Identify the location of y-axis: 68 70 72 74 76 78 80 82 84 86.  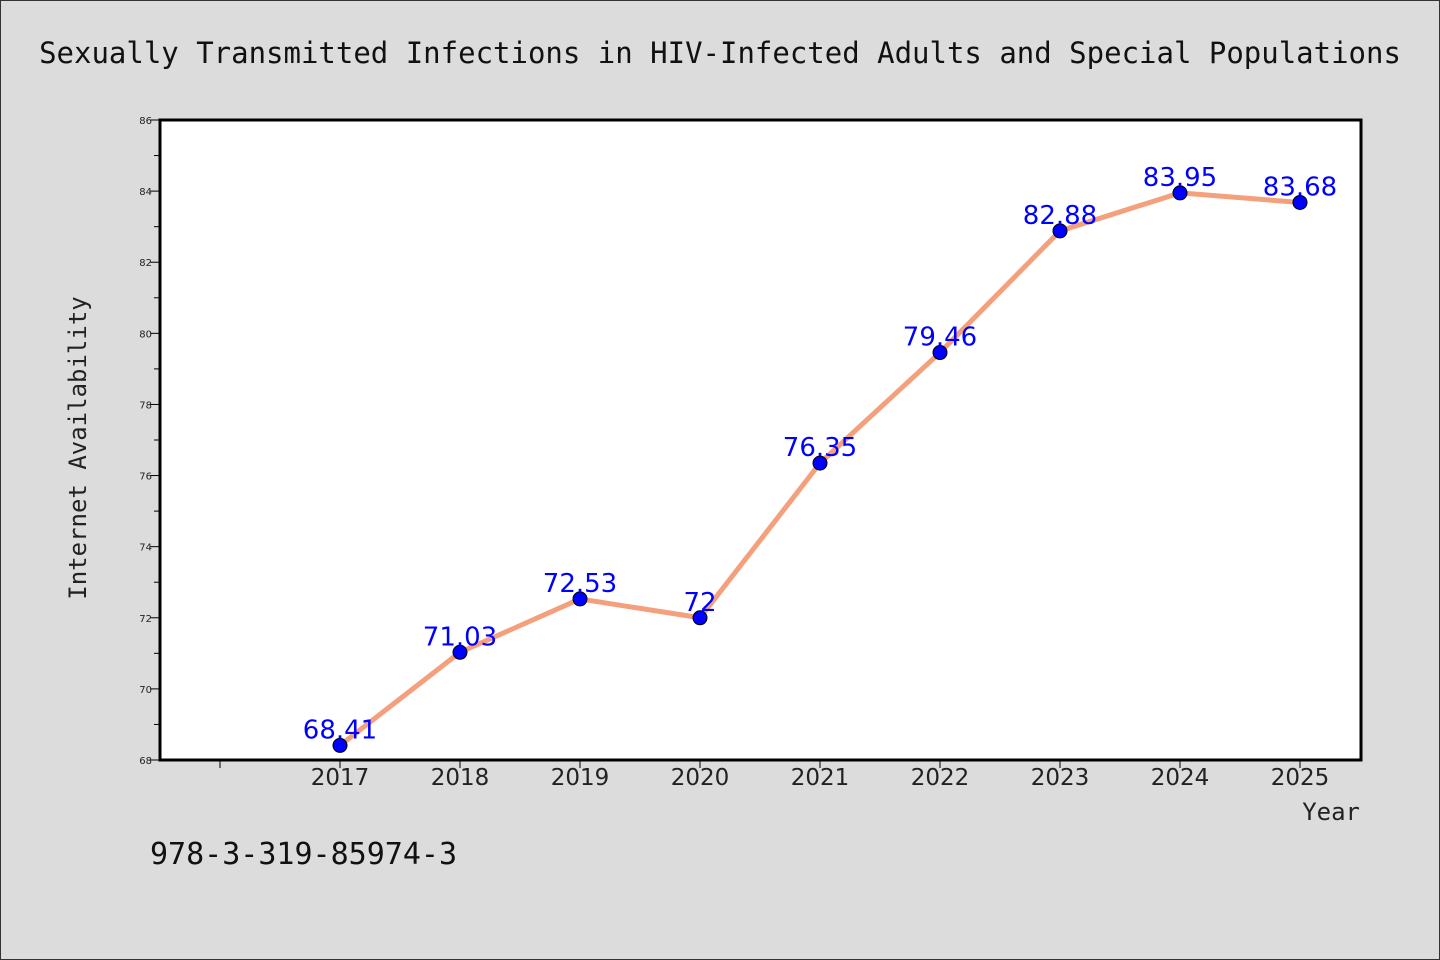
(149, 441).